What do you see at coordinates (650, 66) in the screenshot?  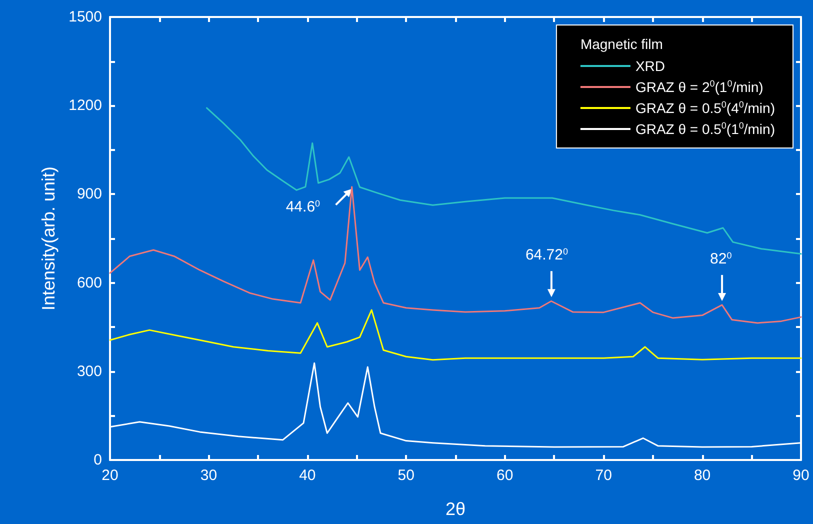 I see `legend-label: XRD` at bounding box center [650, 66].